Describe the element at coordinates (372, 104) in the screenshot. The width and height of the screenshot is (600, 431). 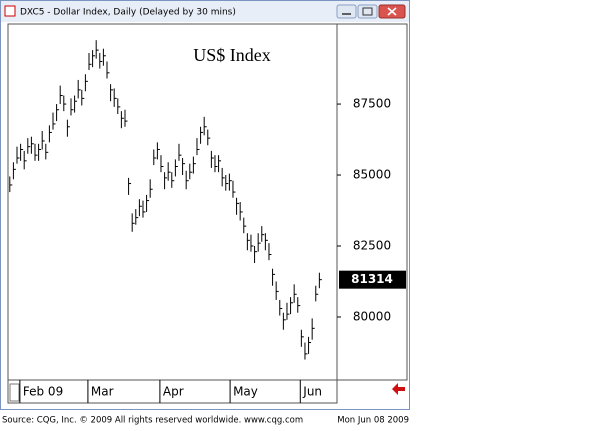
I see `y-tick-label: 87500` at that location.